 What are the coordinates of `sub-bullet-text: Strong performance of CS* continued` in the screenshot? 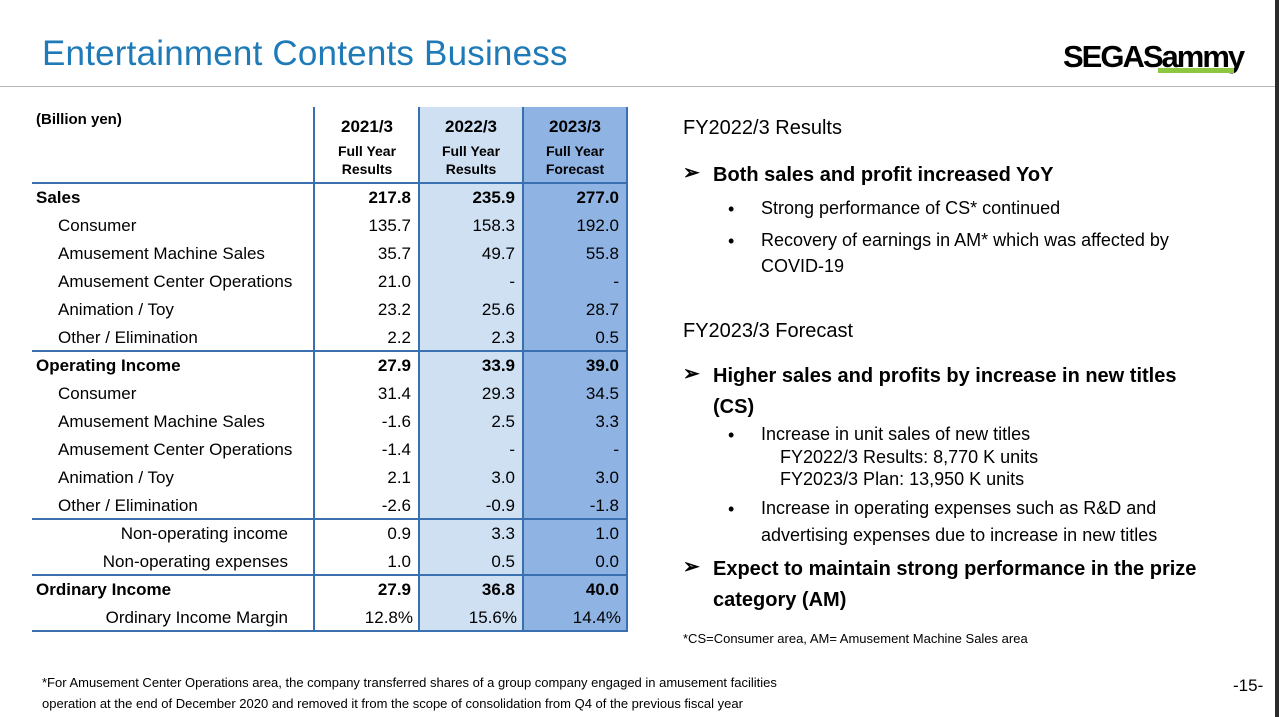 It's located at (911, 208).